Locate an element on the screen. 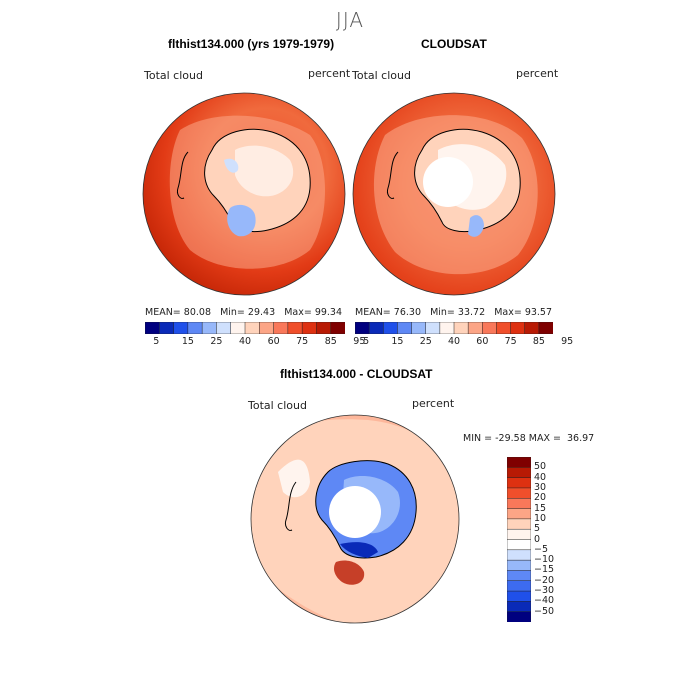 The height and width of the screenshot is (700, 700). panel1-peninsula-coast is located at coordinates (183, 175).